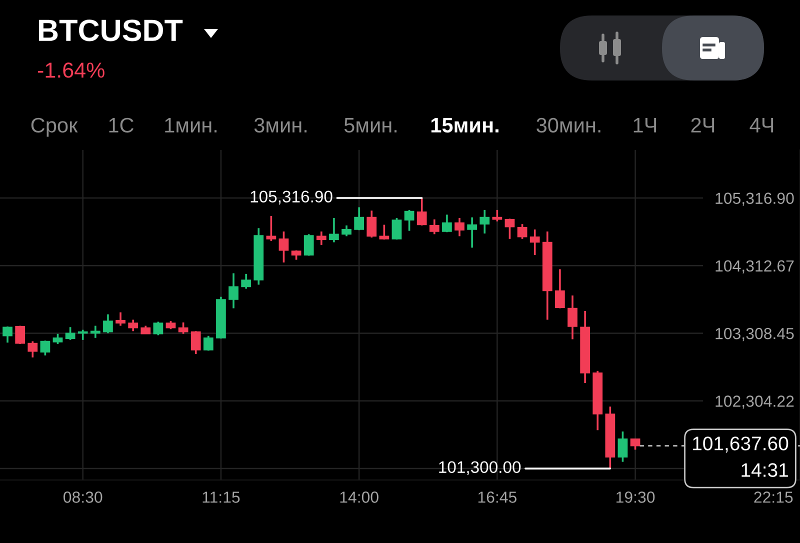 This screenshot has width=800, height=543. What do you see at coordinates (755, 267) in the screenshot?
I see `y-tick-label: 104,312.67` at bounding box center [755, 267].